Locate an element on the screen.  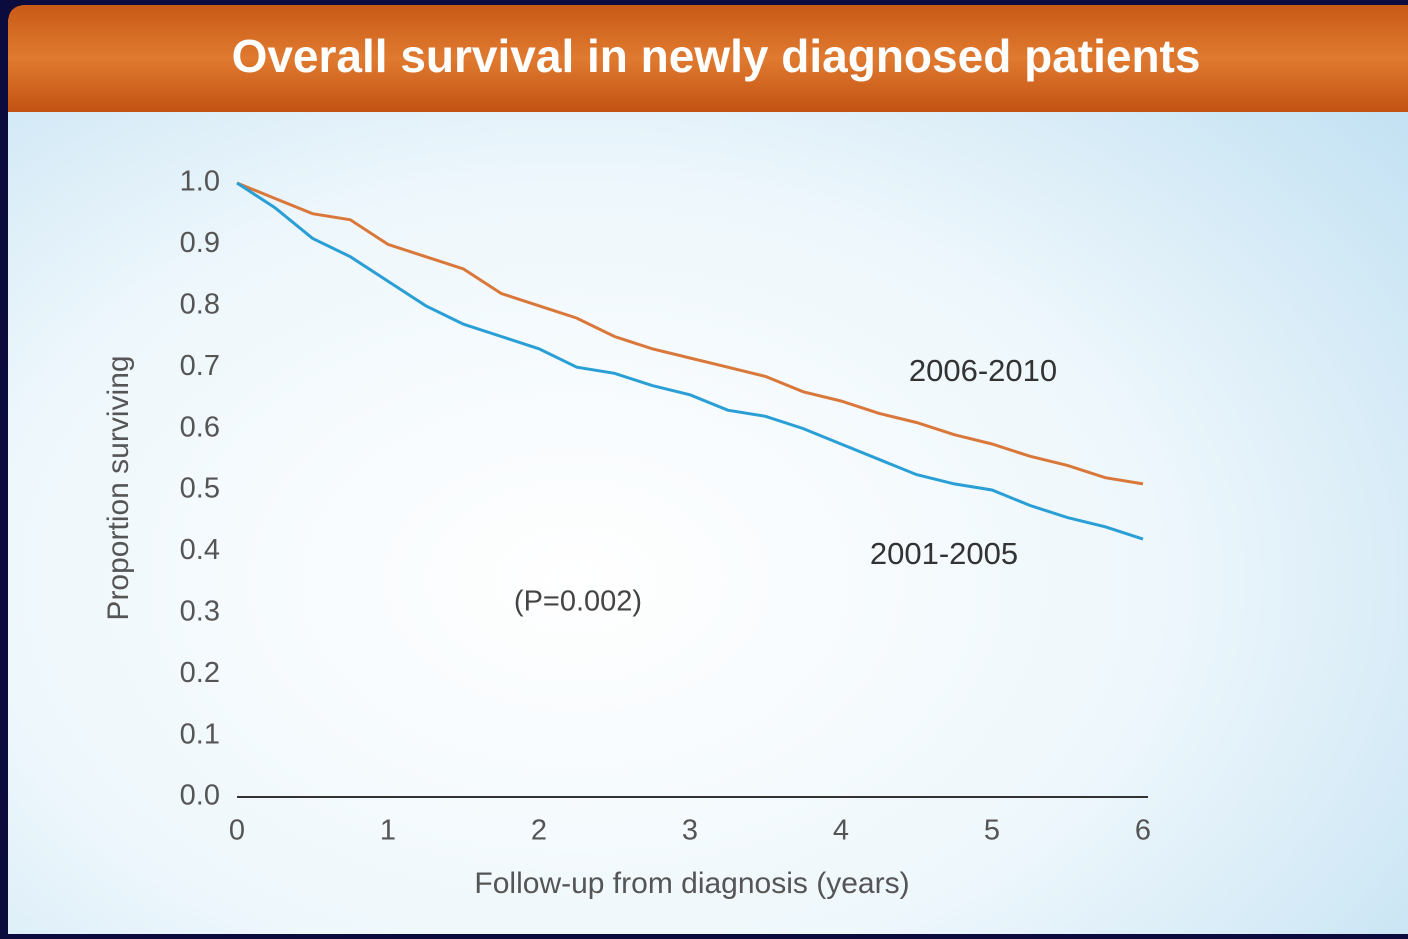
y-tick-label: 0.9 is located at coordinates (200, 243).